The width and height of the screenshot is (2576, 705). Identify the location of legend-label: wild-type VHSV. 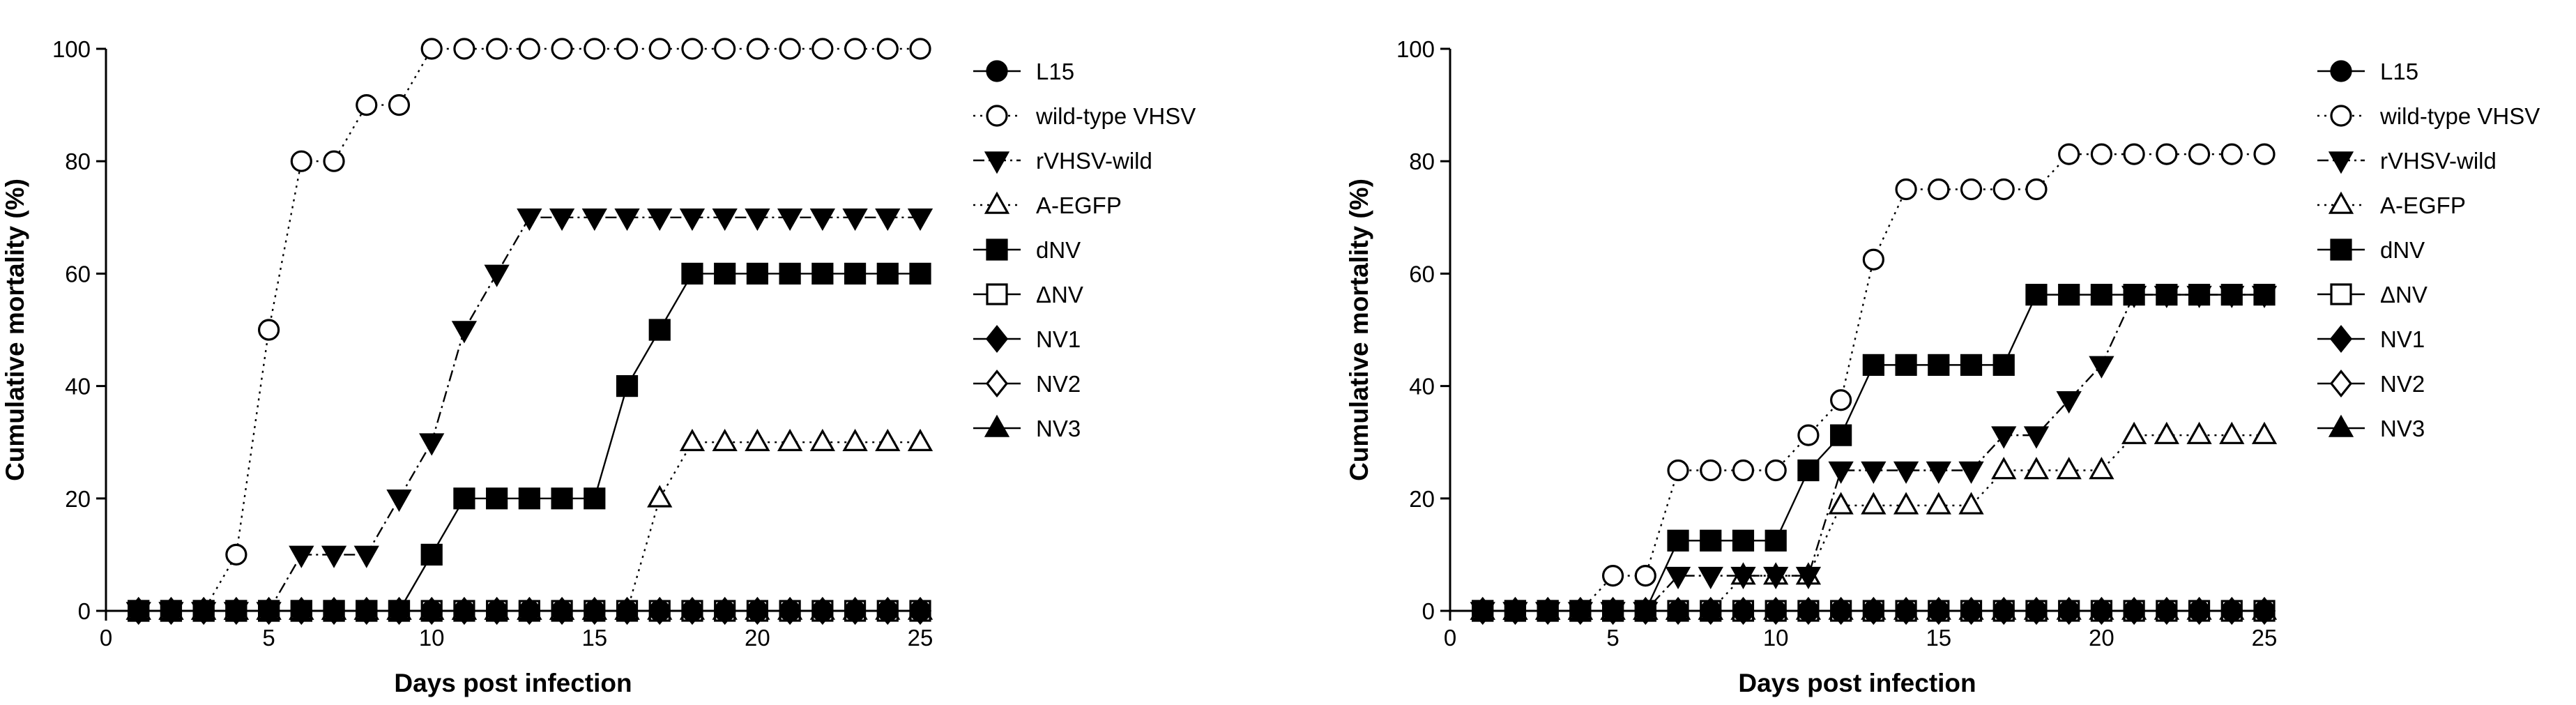
(2460, 116).